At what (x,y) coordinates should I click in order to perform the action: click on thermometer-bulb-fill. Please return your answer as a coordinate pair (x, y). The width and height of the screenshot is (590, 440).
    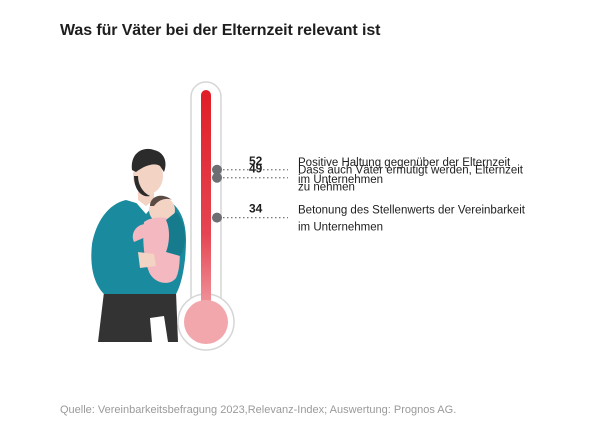
    Looking at the image, I should click on (206, 322).